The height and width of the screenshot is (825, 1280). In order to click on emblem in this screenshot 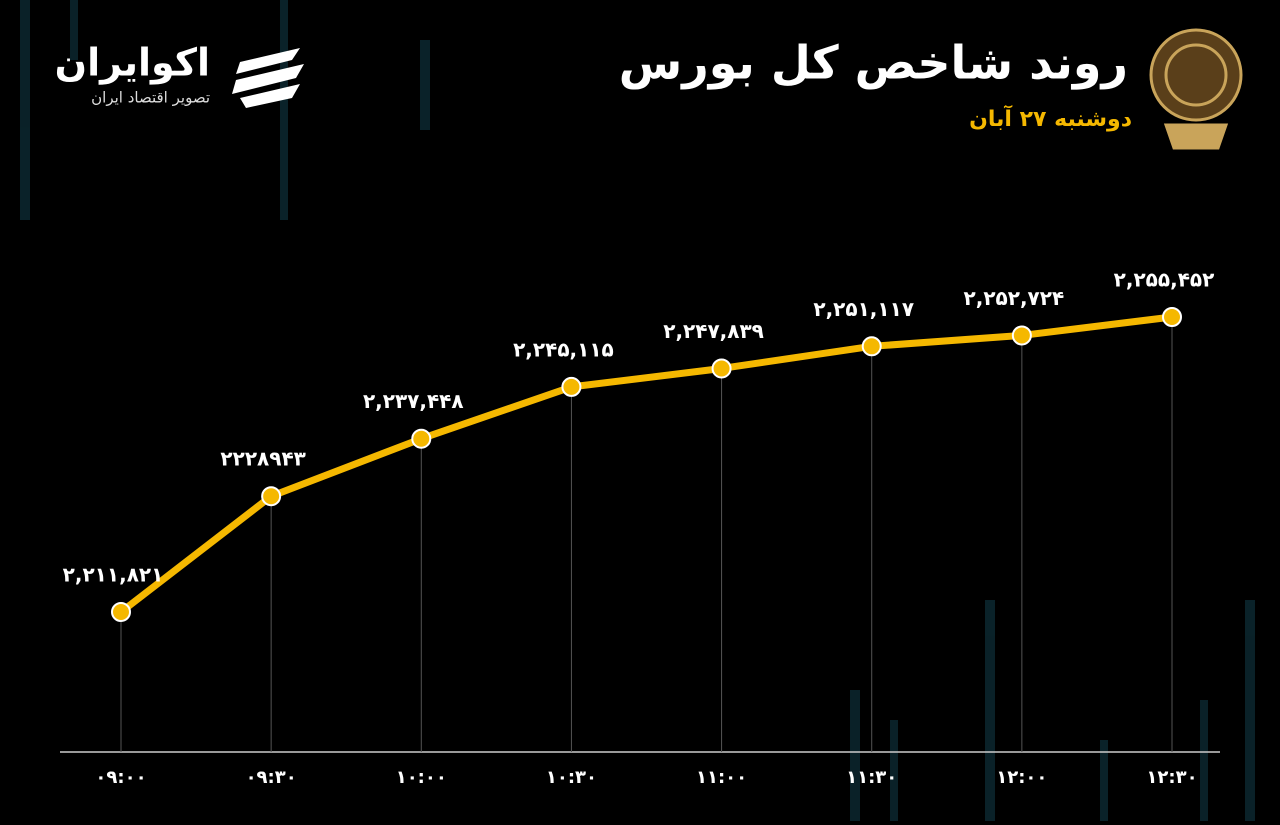, I will do `click(1196, 89)`.